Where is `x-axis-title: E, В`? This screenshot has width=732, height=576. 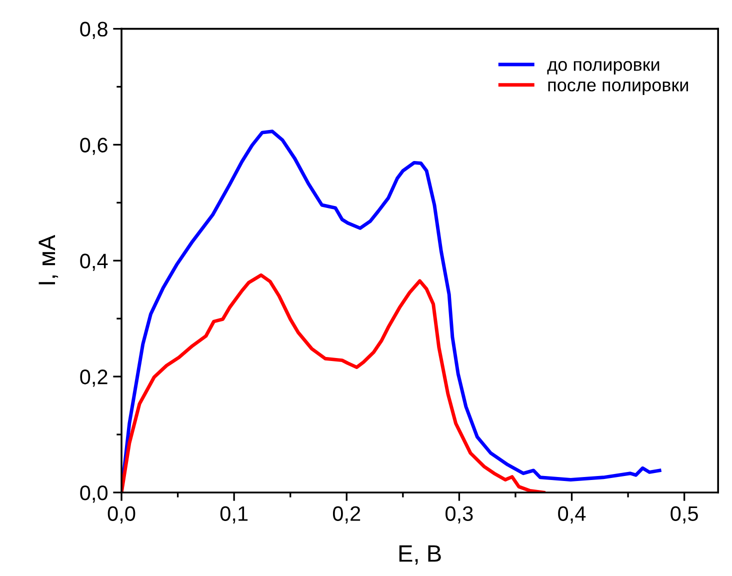 x-axis-title: E, В is located at coordinates (420, 555).